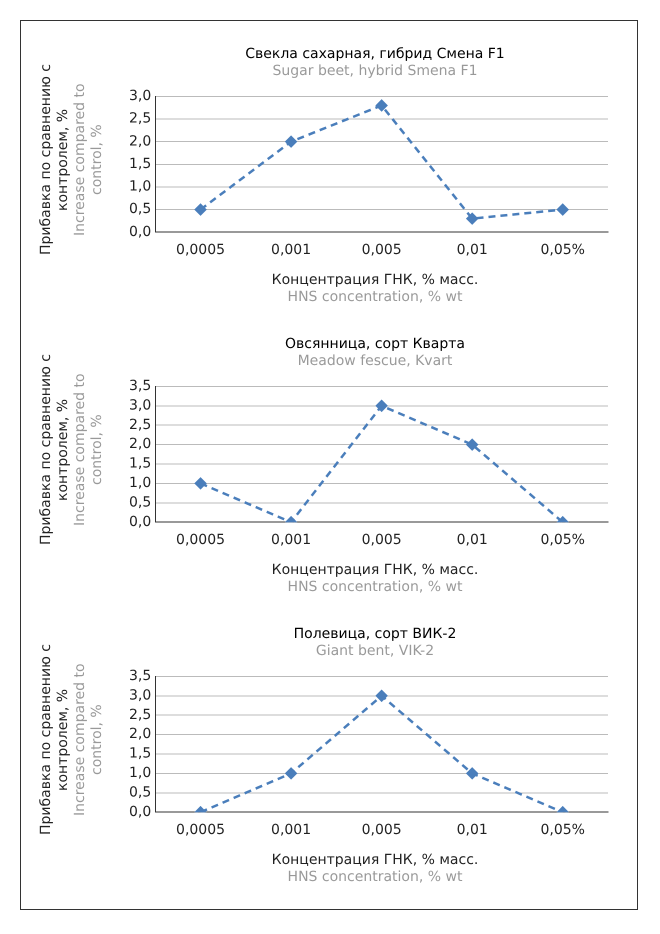 Image resolution: width=660 pixels, height=934 pixels. Describe the element at coordinates (375, 361) in the screenshot. I see `chart-subtitle: Meadow fescue, Kvart` at that location.